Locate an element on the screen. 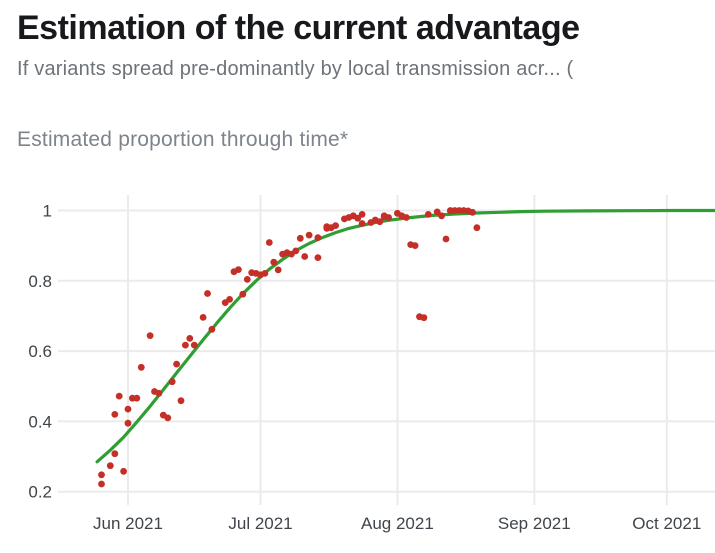 The width and height of the screenshot is (715, 553). y-tick-label: 1 is located at coordinates (47, 211).